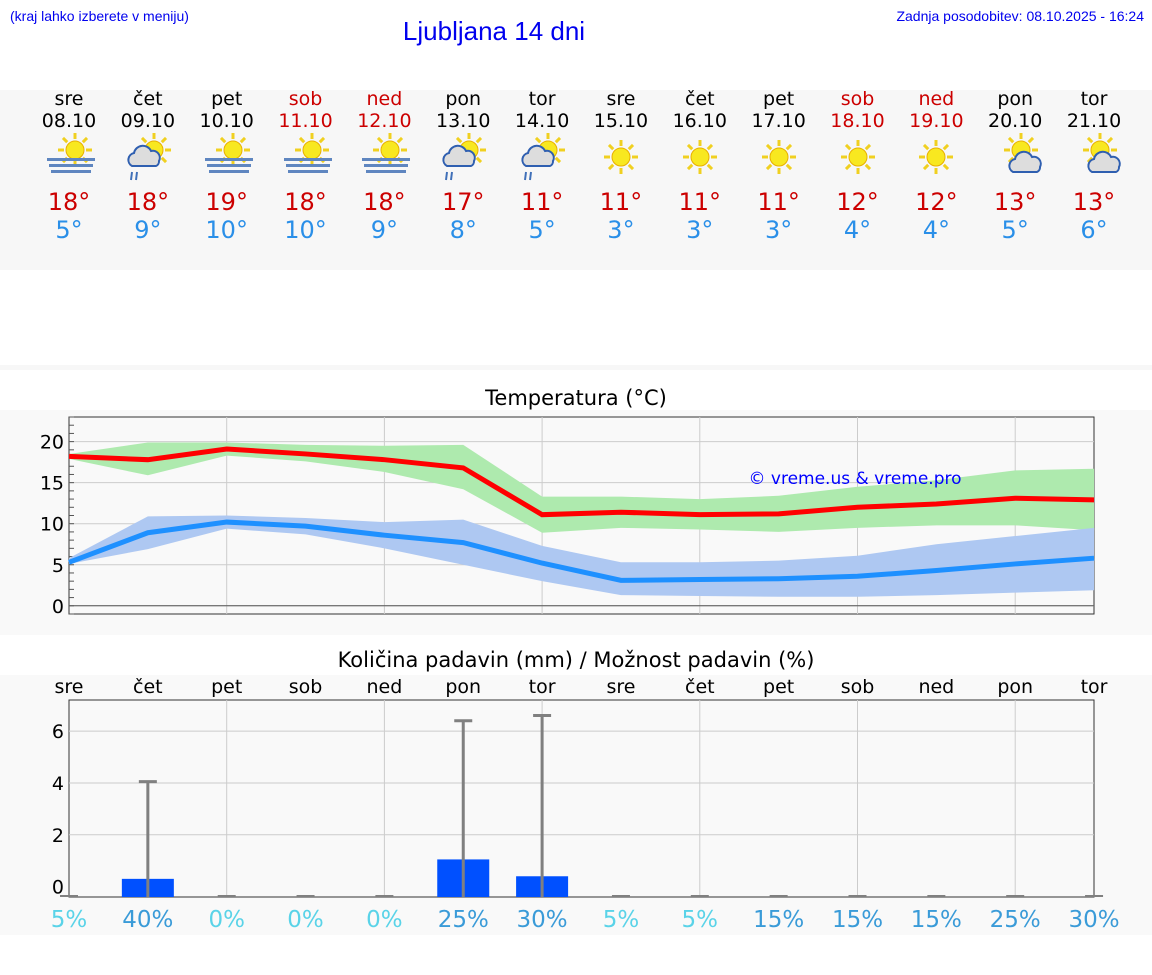  Describe the element at coordinates (463, 99) in the screenshot. I see `day-name: pon` at that location.